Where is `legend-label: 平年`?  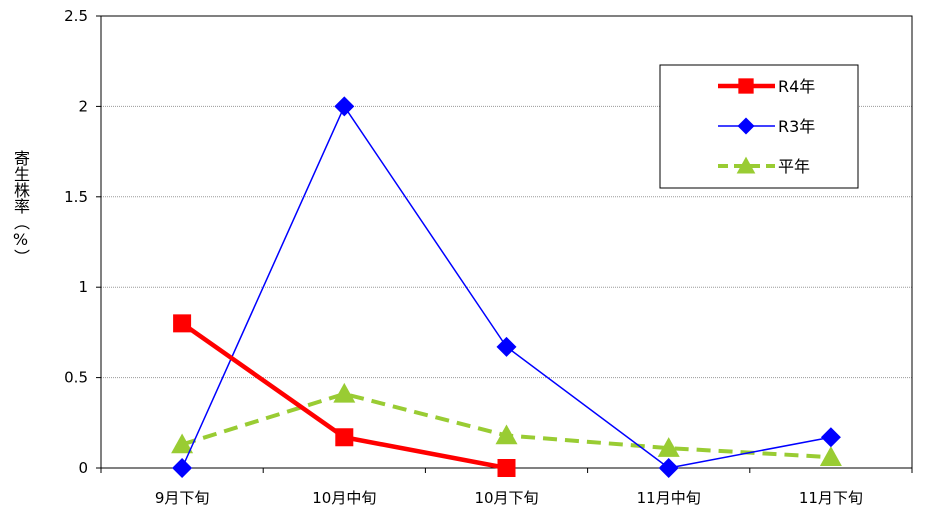 legend-label: 平年 is located at coordinates (794, 166).